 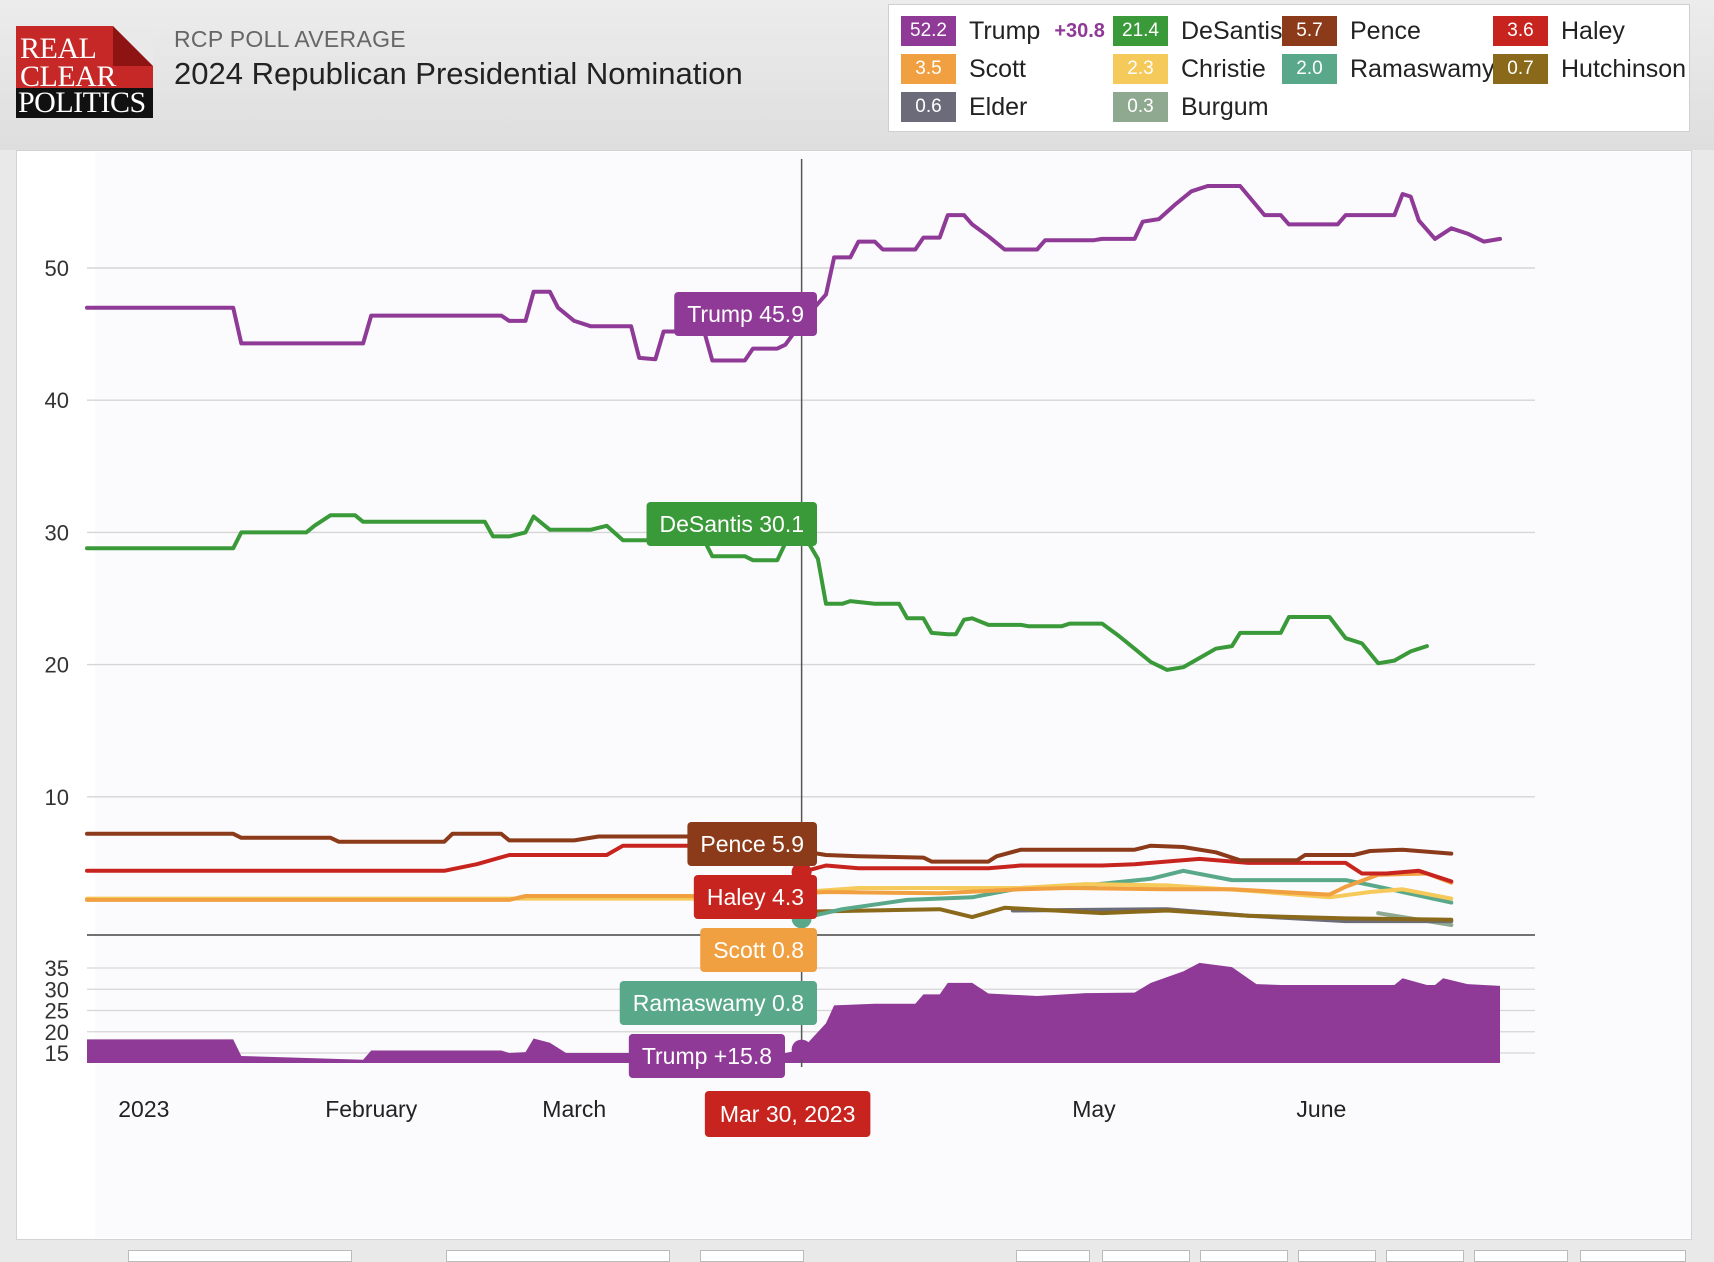 I want to click on tooltip-text: DeSantis 30.1, so click(x=732, y=524).